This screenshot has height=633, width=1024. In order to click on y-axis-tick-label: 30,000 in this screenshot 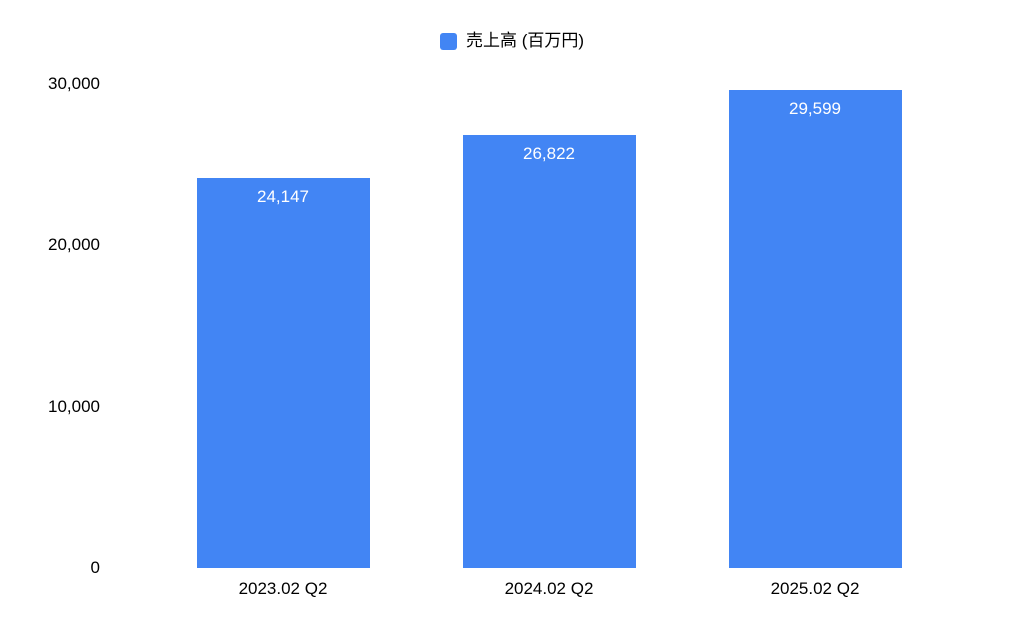, I will do `click(74, 83)`.